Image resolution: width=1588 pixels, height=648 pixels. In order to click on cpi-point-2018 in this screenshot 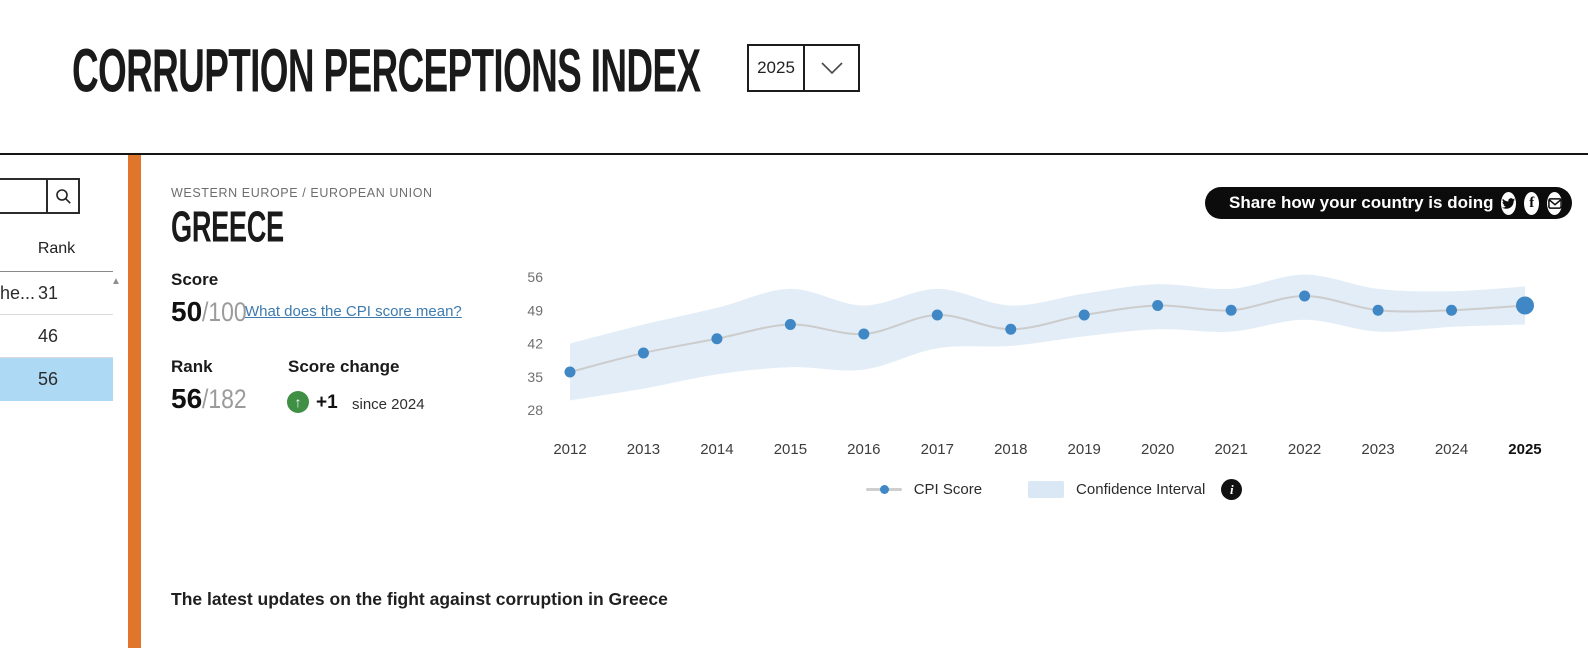, I will do `click(1011, 329)`.